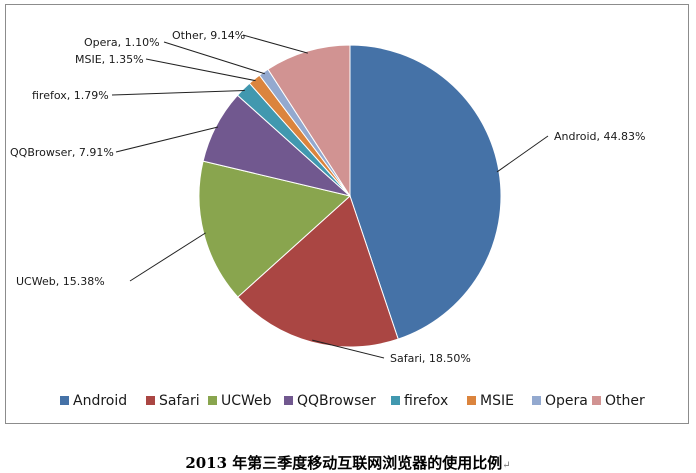 This screenshot has height=473, width=696. I want to click on legend-label-msie: MSIE, so click(497, 401).